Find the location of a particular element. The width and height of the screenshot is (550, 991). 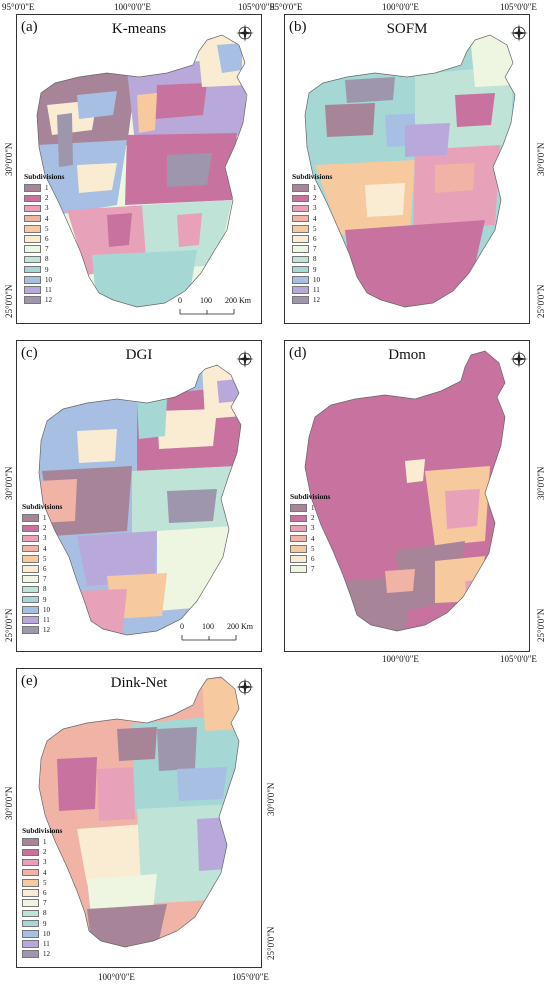

panel-a: (a) K-means is located at coordinates (139, 169).